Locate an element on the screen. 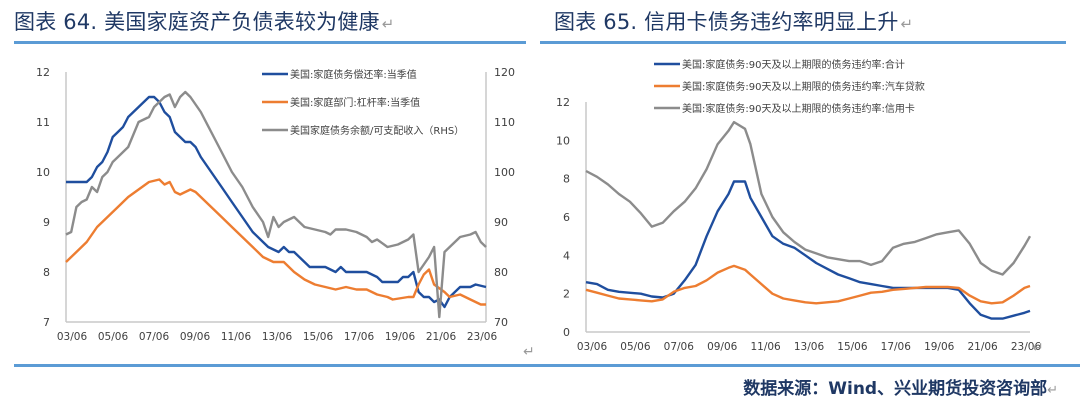 This screenshot has height=406, width=1080. y-tick-label-left: 2 is located at coordinates (566, 294).